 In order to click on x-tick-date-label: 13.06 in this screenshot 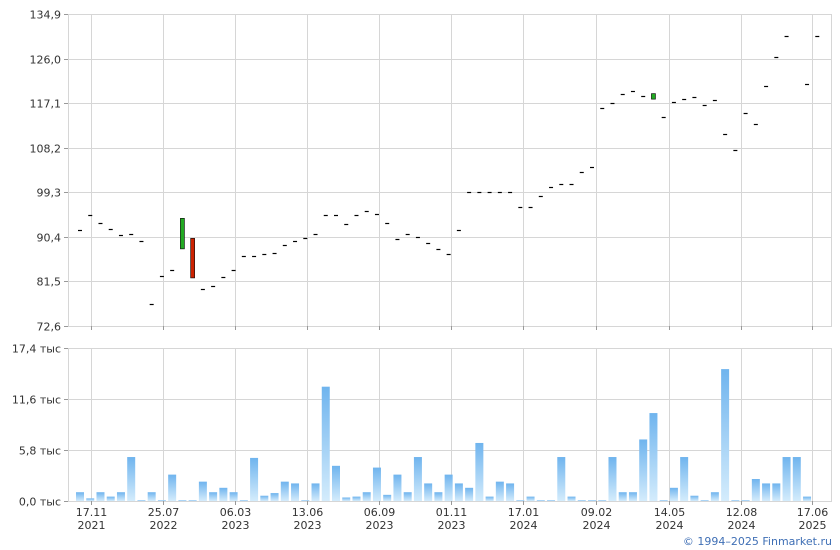, I will do `click(308, 512)`.